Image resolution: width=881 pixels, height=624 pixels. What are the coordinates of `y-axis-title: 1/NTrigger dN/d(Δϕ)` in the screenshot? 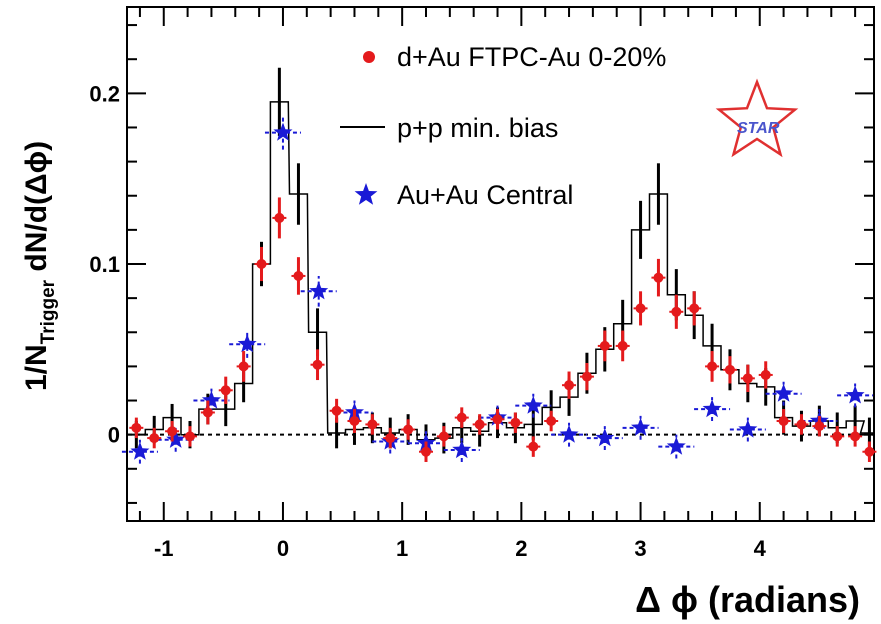 It's located at (39, 266).